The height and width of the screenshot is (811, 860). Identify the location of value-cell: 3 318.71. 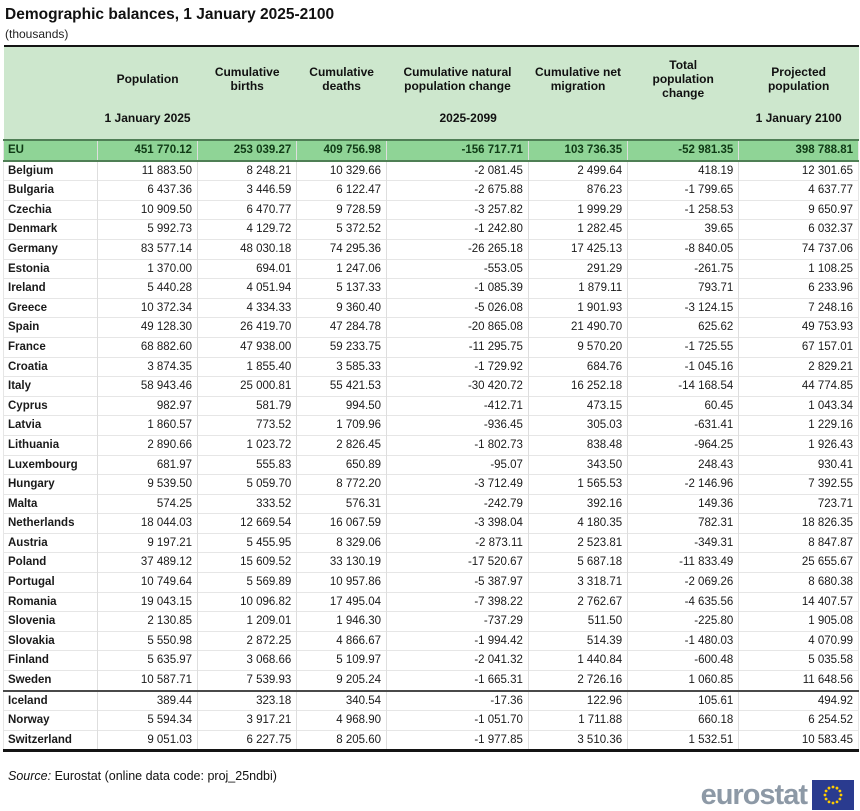
(577, 582).